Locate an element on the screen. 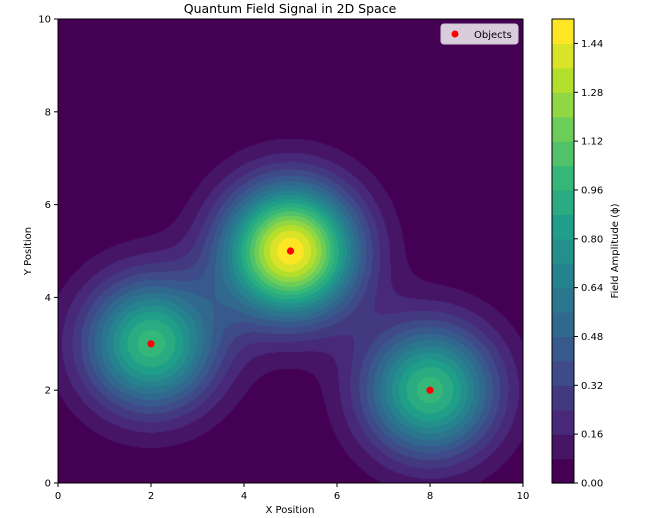 The width and height of the screenshot is (658, 518). x-tick-label: 4 is located at coordinates (244, 496).